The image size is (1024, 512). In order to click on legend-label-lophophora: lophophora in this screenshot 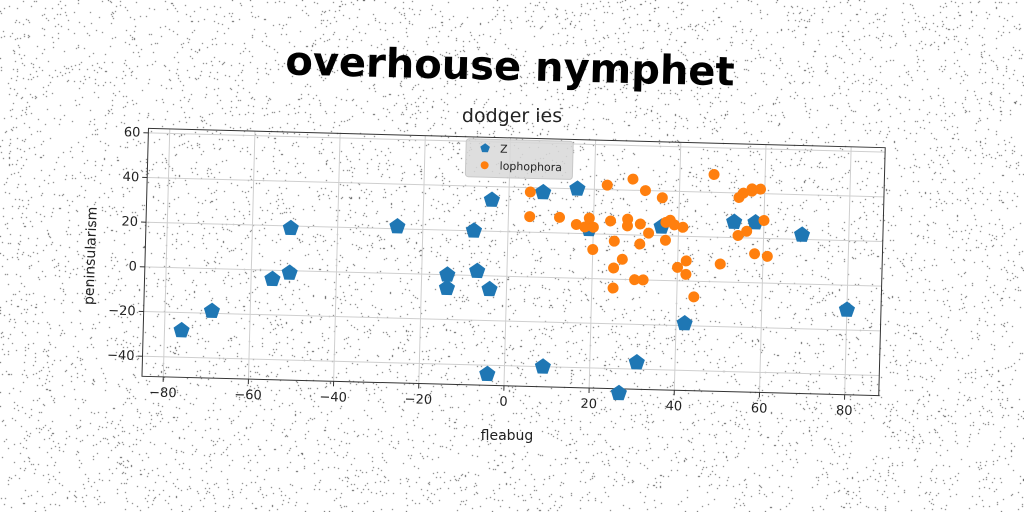, I will do `click(530, 167)`.